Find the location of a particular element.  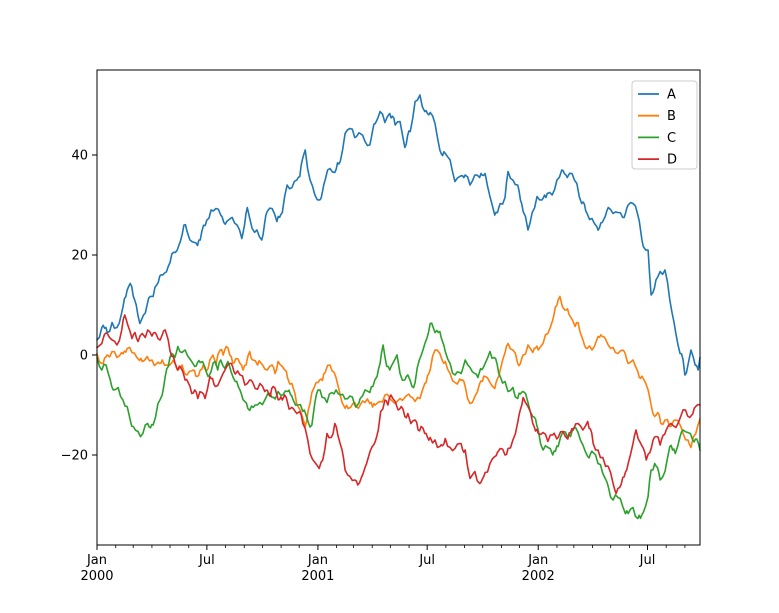

y-tick-label: 20 is located at coordinates (79, 256).